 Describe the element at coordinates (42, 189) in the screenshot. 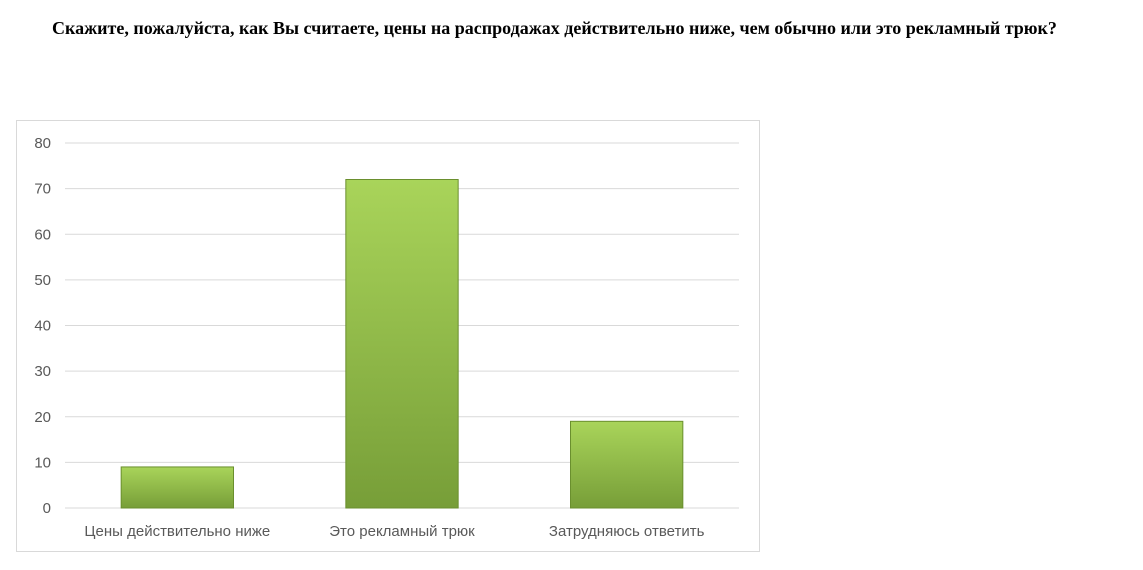

I see `y-tick-label: 70` at that location.